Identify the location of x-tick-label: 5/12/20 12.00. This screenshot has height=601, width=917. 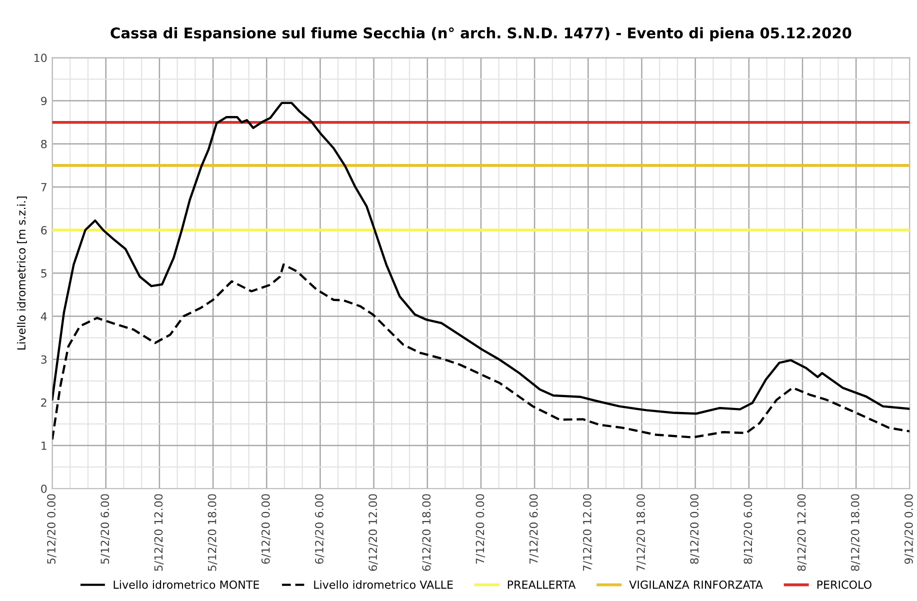
(159, 532).